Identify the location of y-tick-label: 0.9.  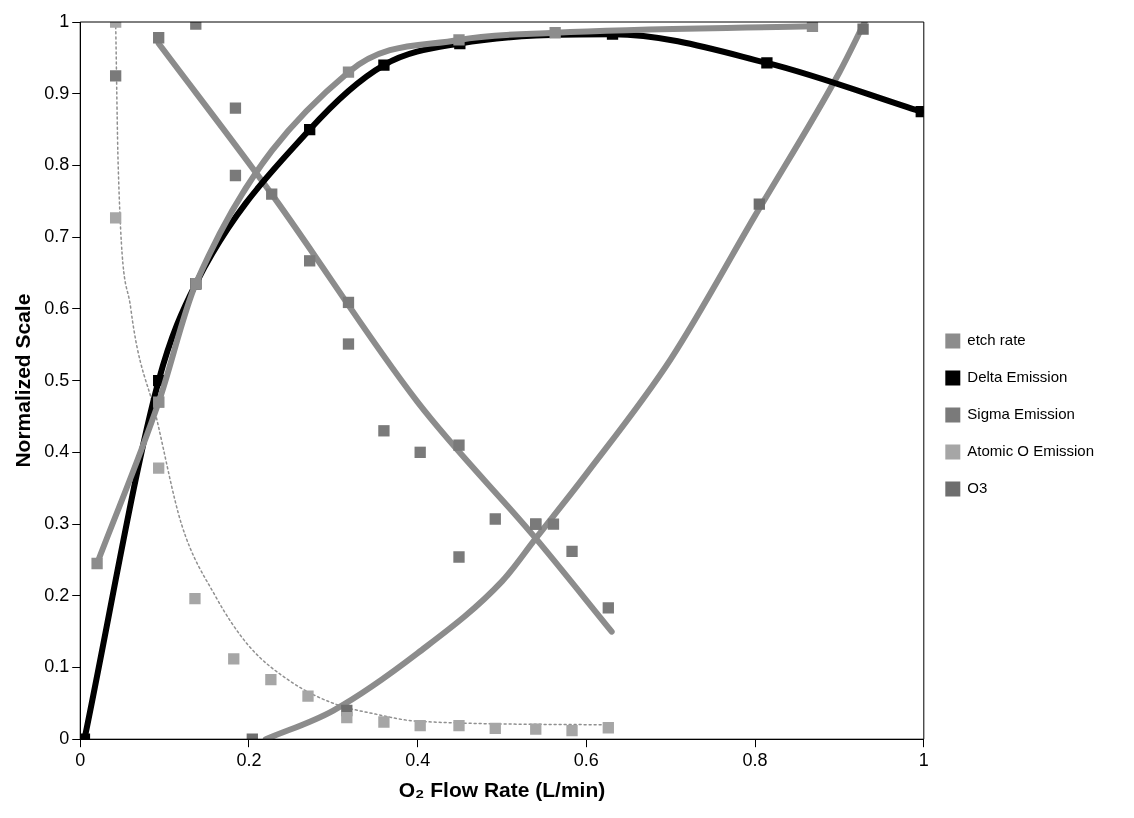
(57, 92).